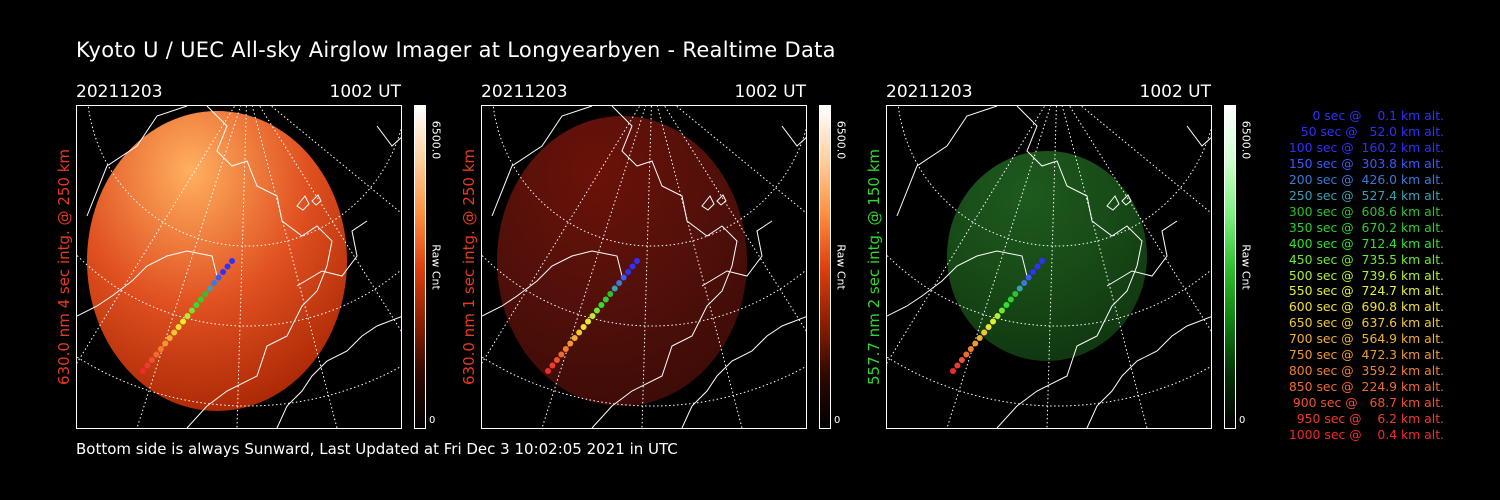  What do you see at coordinates (874, 267) in the screenshot?
I see `panel-wavelength-label: 557.7 nm 2 sec intg. @ 150 km` at bounding box center [874, 267].